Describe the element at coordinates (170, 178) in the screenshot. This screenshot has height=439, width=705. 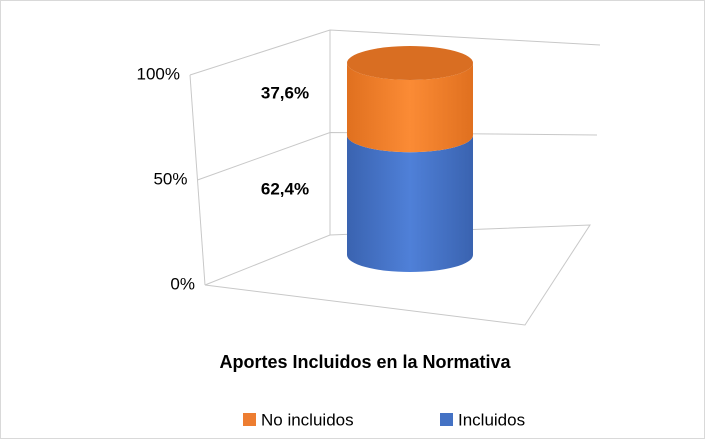
I see `y-tick-label: 50%` at that location.